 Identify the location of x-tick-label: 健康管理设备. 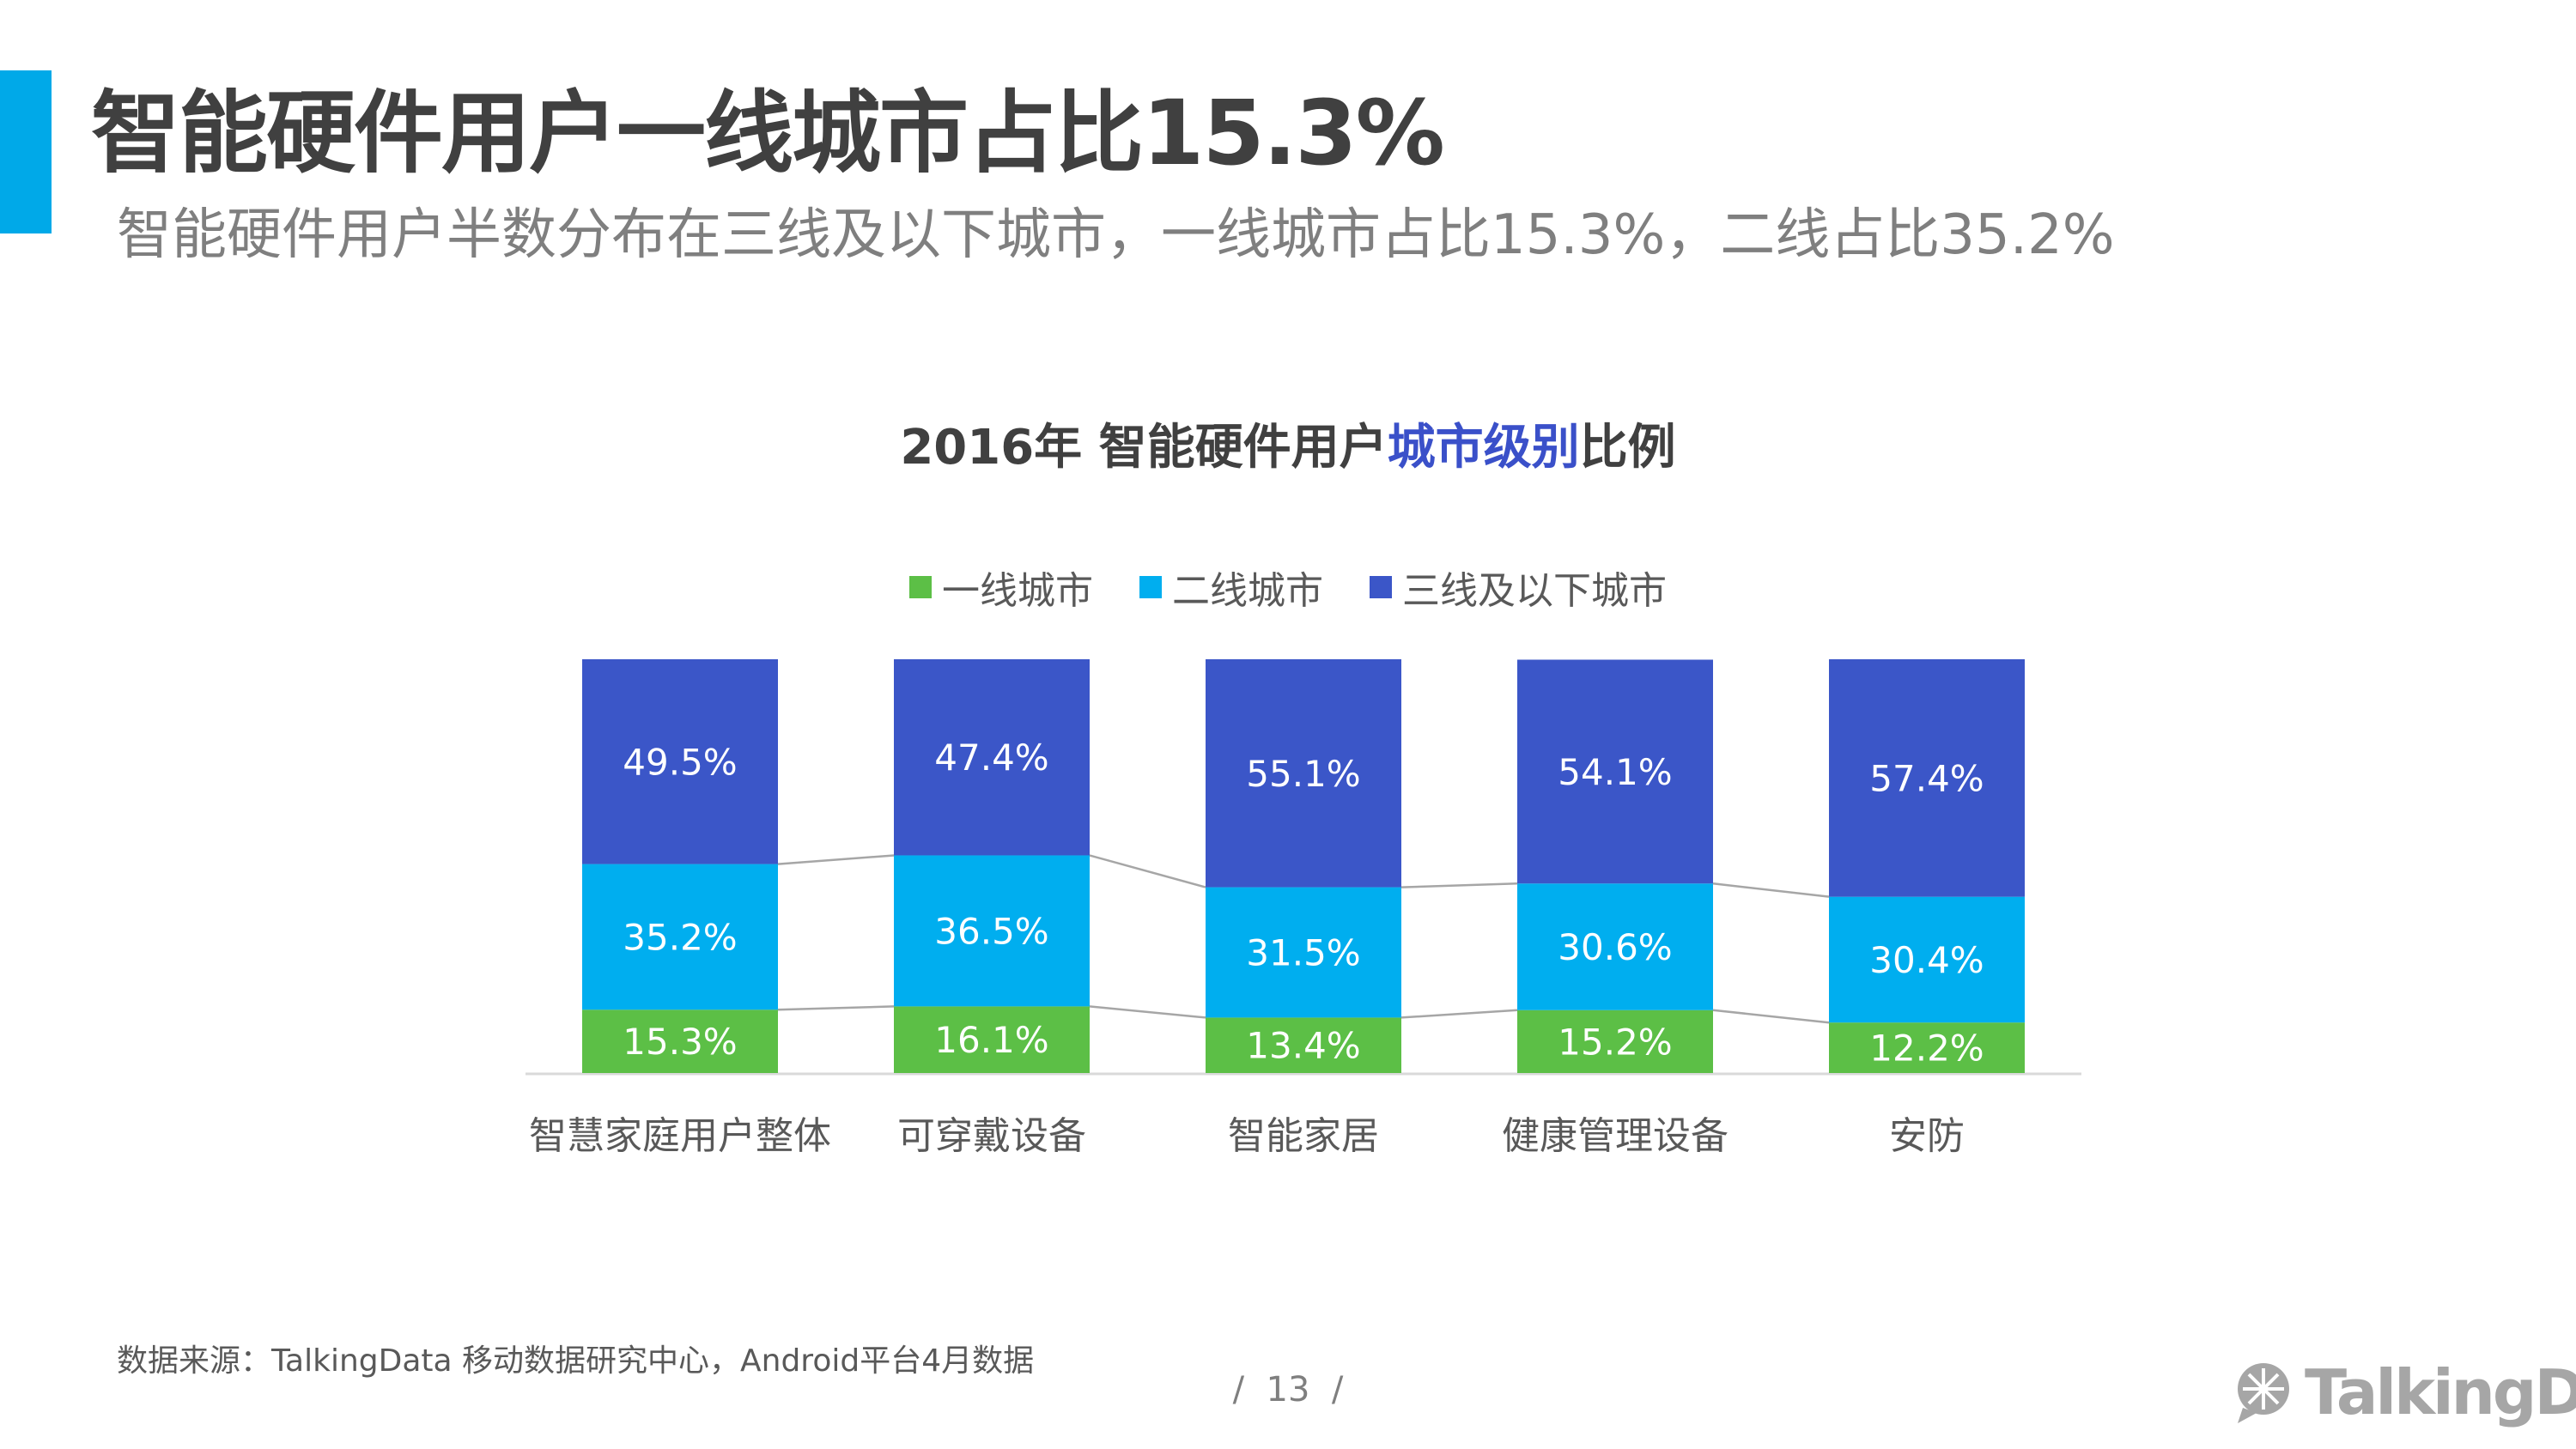
(1615, 1136).